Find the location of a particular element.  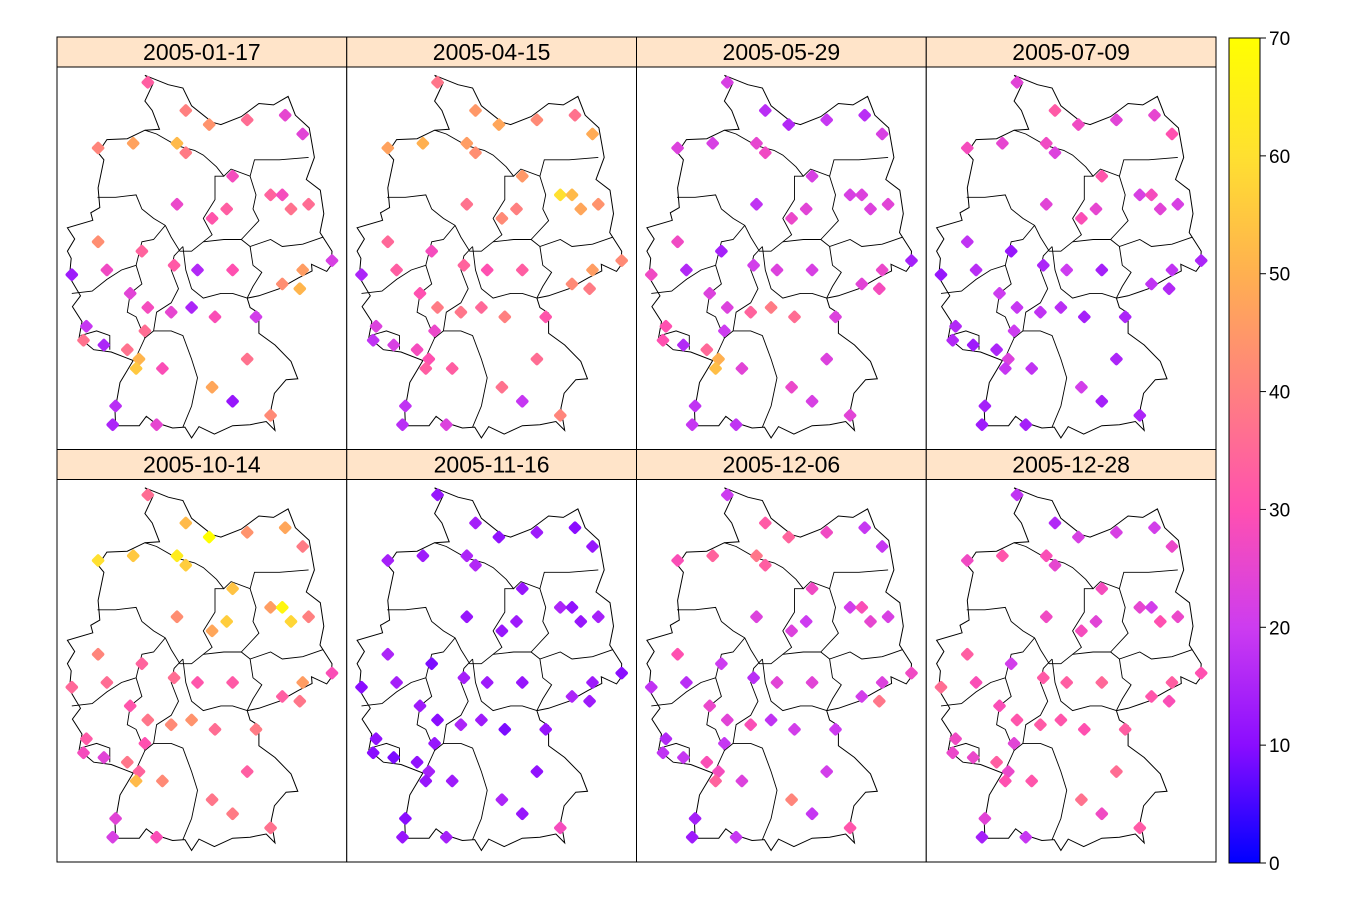

panel-4: 2005-07-09 is located at coordinates (1071, 243).